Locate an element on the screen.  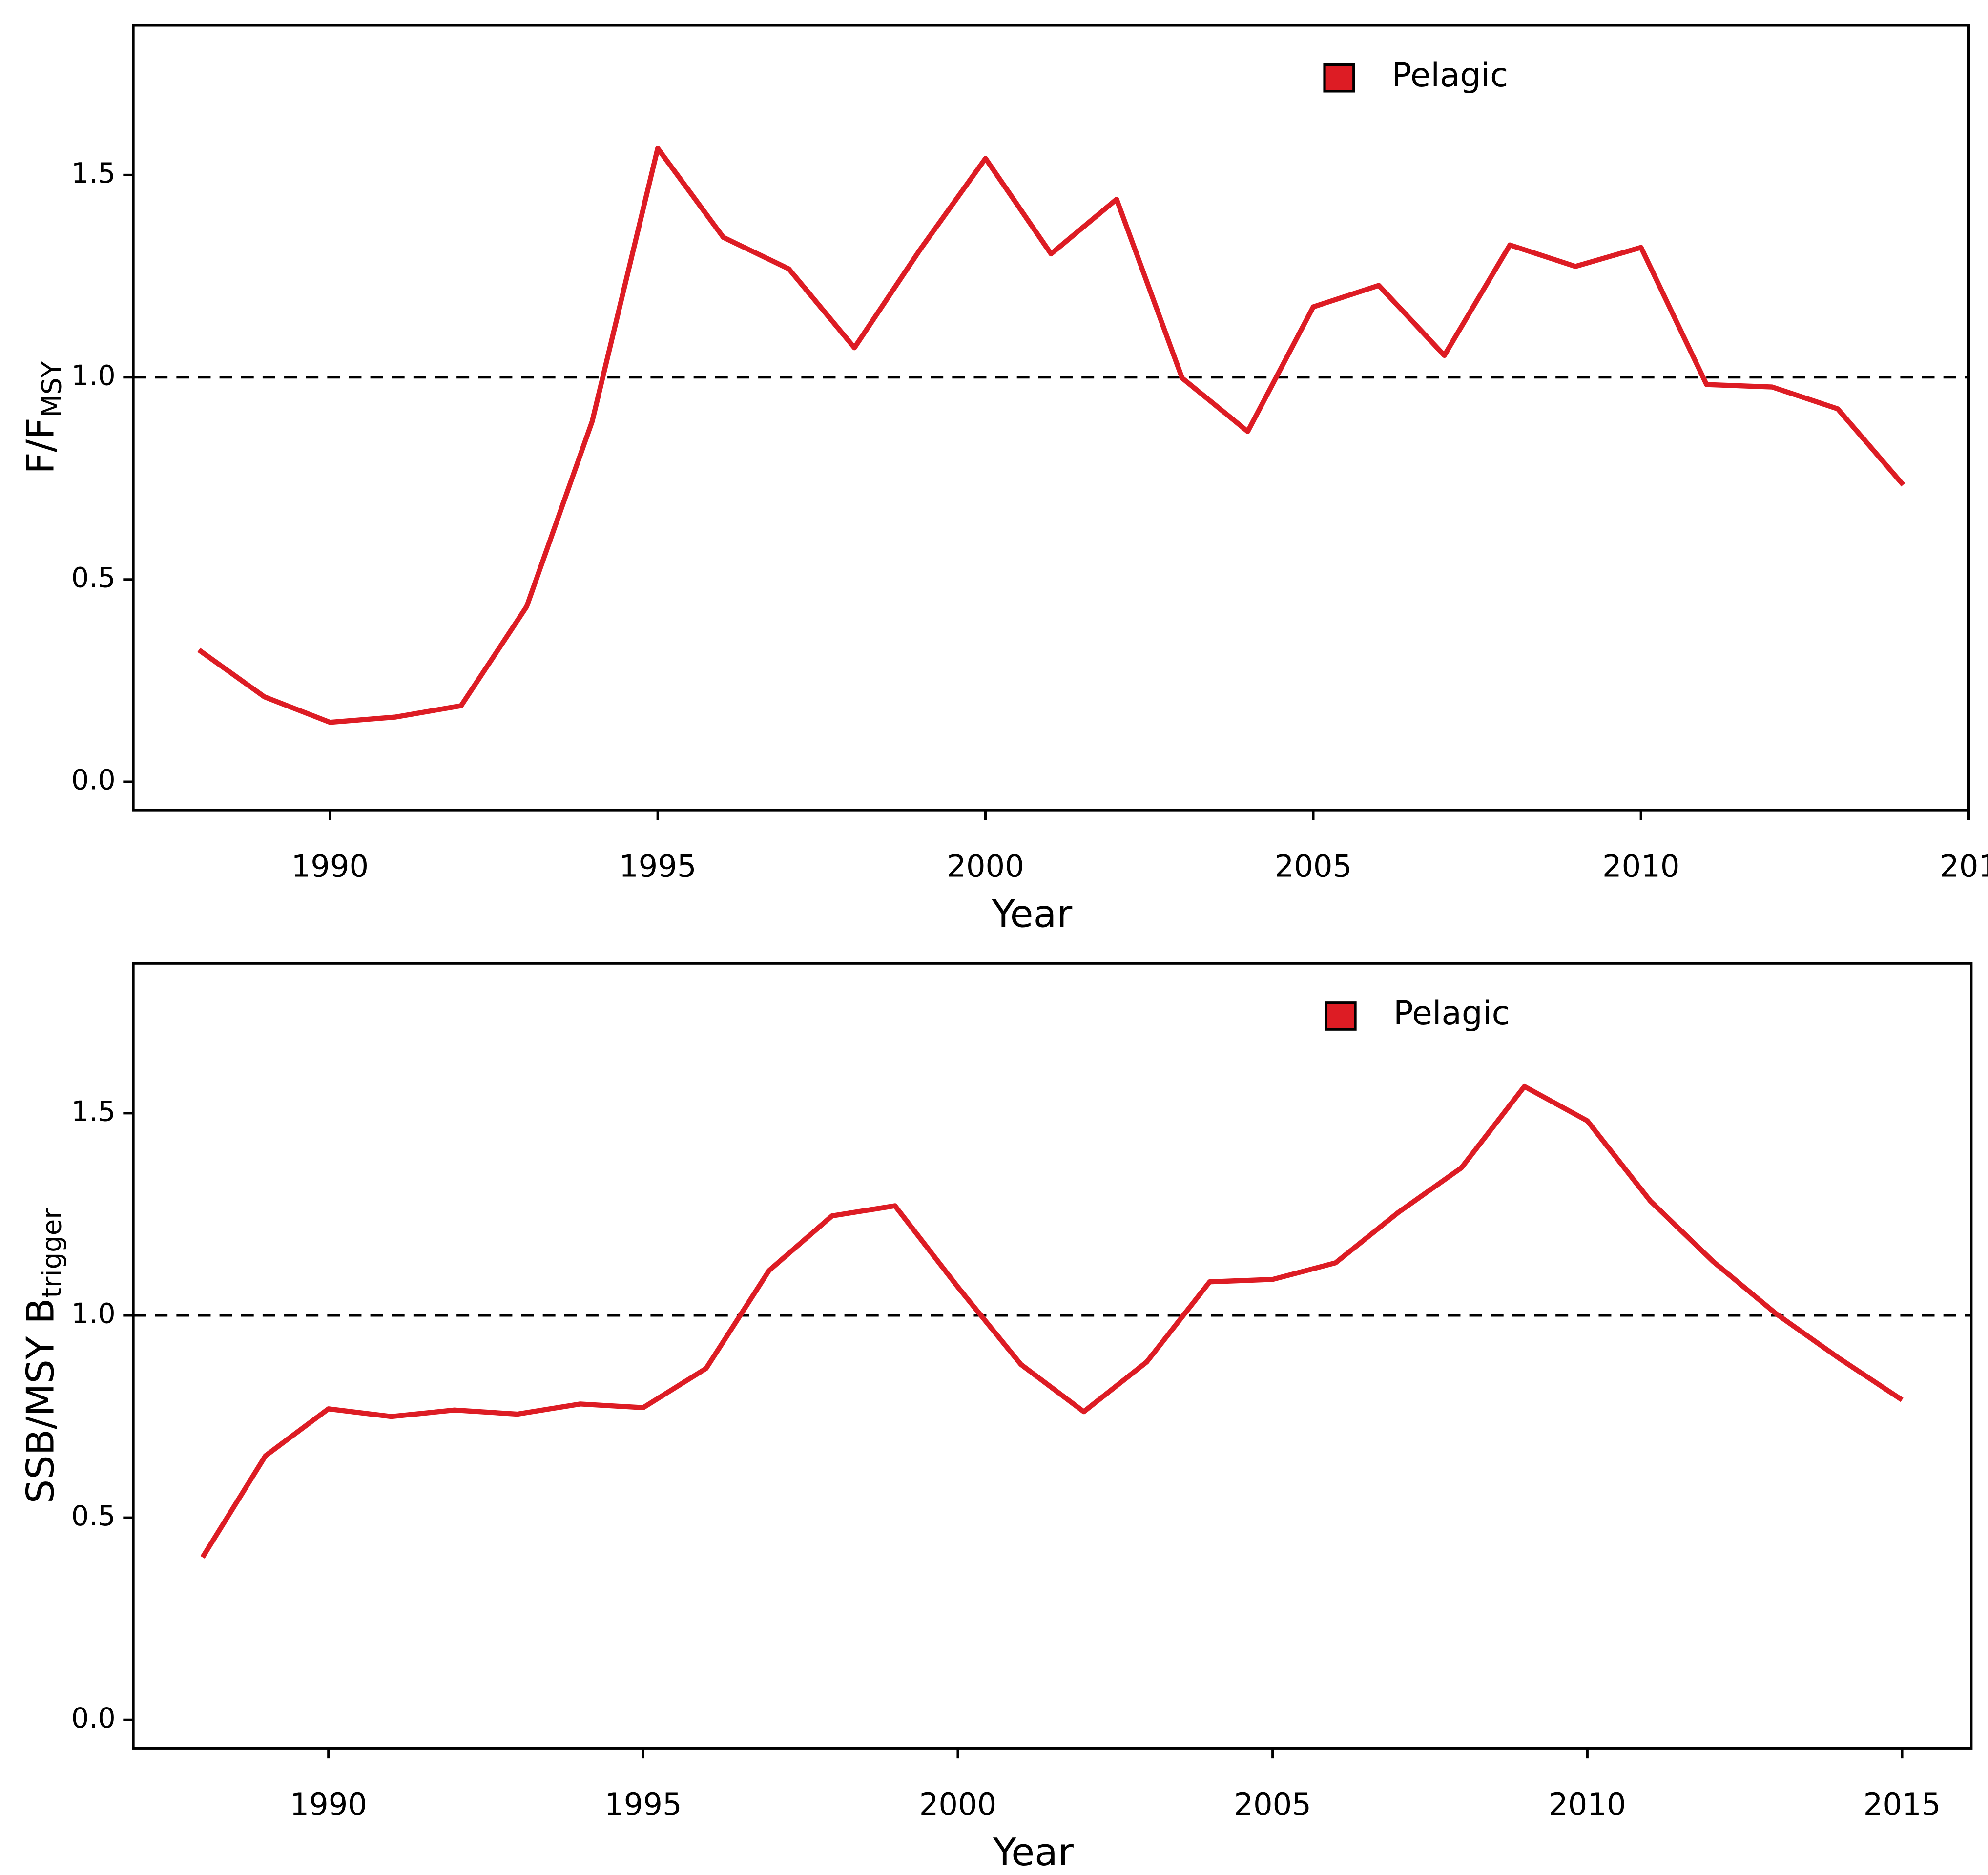
y-axis-label: F/FMSY is located at coordinates (43, 417).